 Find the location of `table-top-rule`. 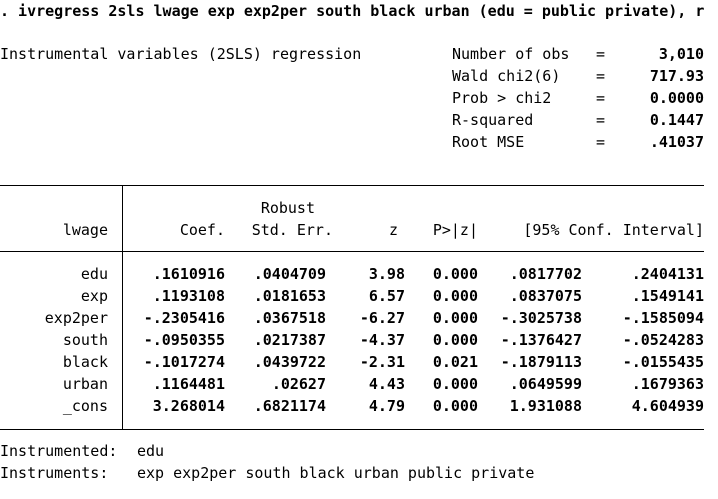

table-top-rule is located at coordinates (352, 185).